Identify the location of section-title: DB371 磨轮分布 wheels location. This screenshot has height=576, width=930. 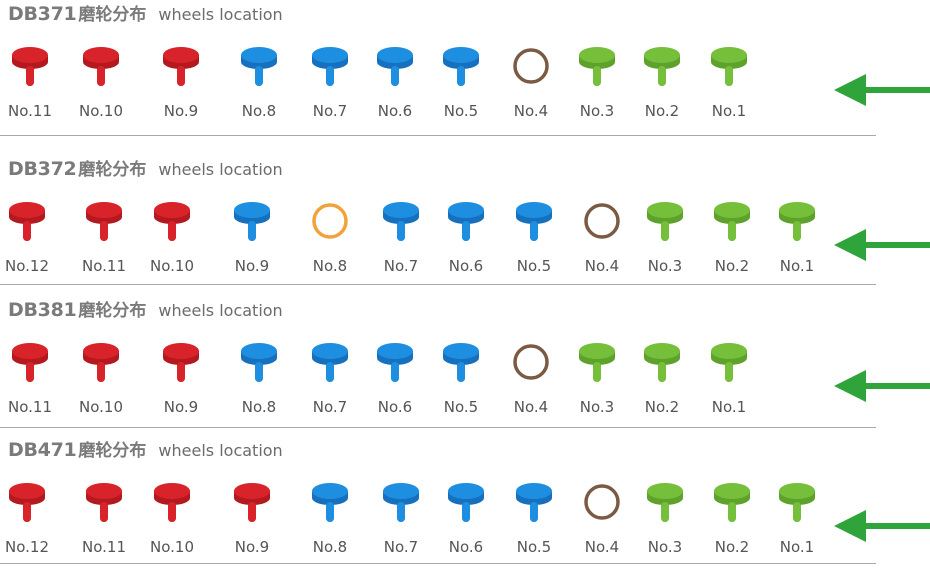
(145, 12).